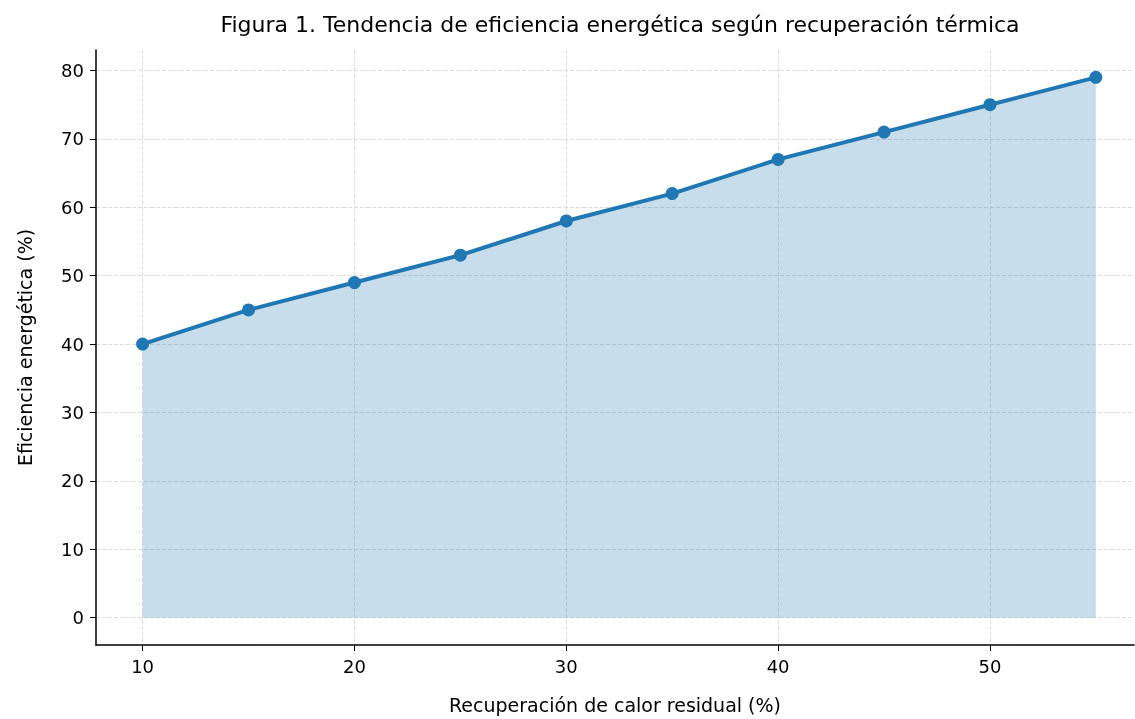  What do you see at coordinates (778, 666) in the screenshot?
I see `x-tick-label: 40` at bounding box center [778, 666].